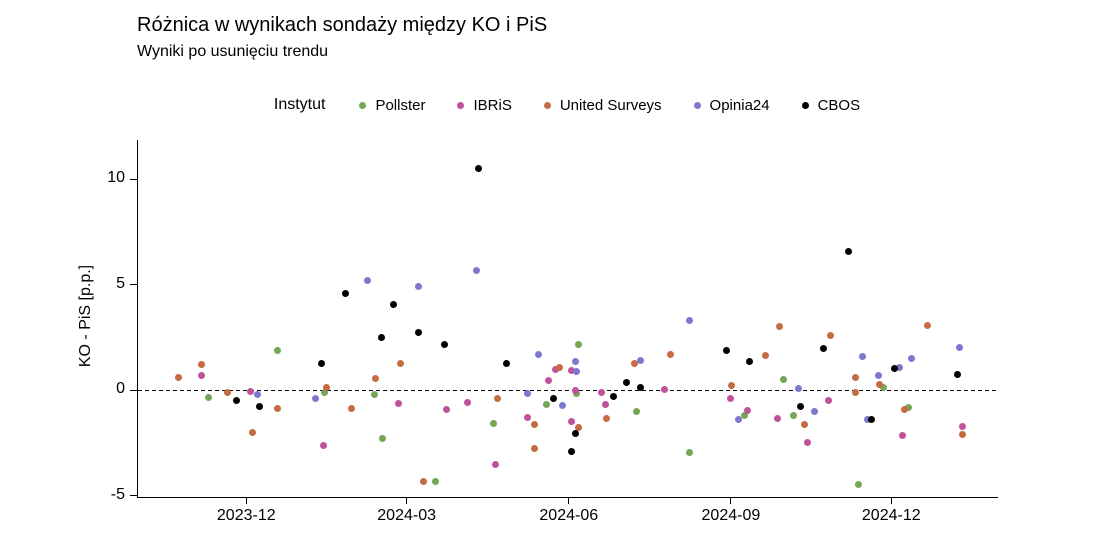  Describe the element at coordinates (839, 105) in the screenshot. I see `legend-item-label: CBOS` at that location.